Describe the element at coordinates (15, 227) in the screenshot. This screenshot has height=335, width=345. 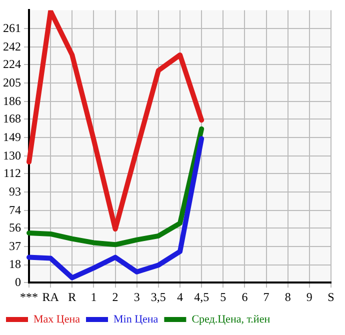
I see `y-tick-label: 56` at that location.